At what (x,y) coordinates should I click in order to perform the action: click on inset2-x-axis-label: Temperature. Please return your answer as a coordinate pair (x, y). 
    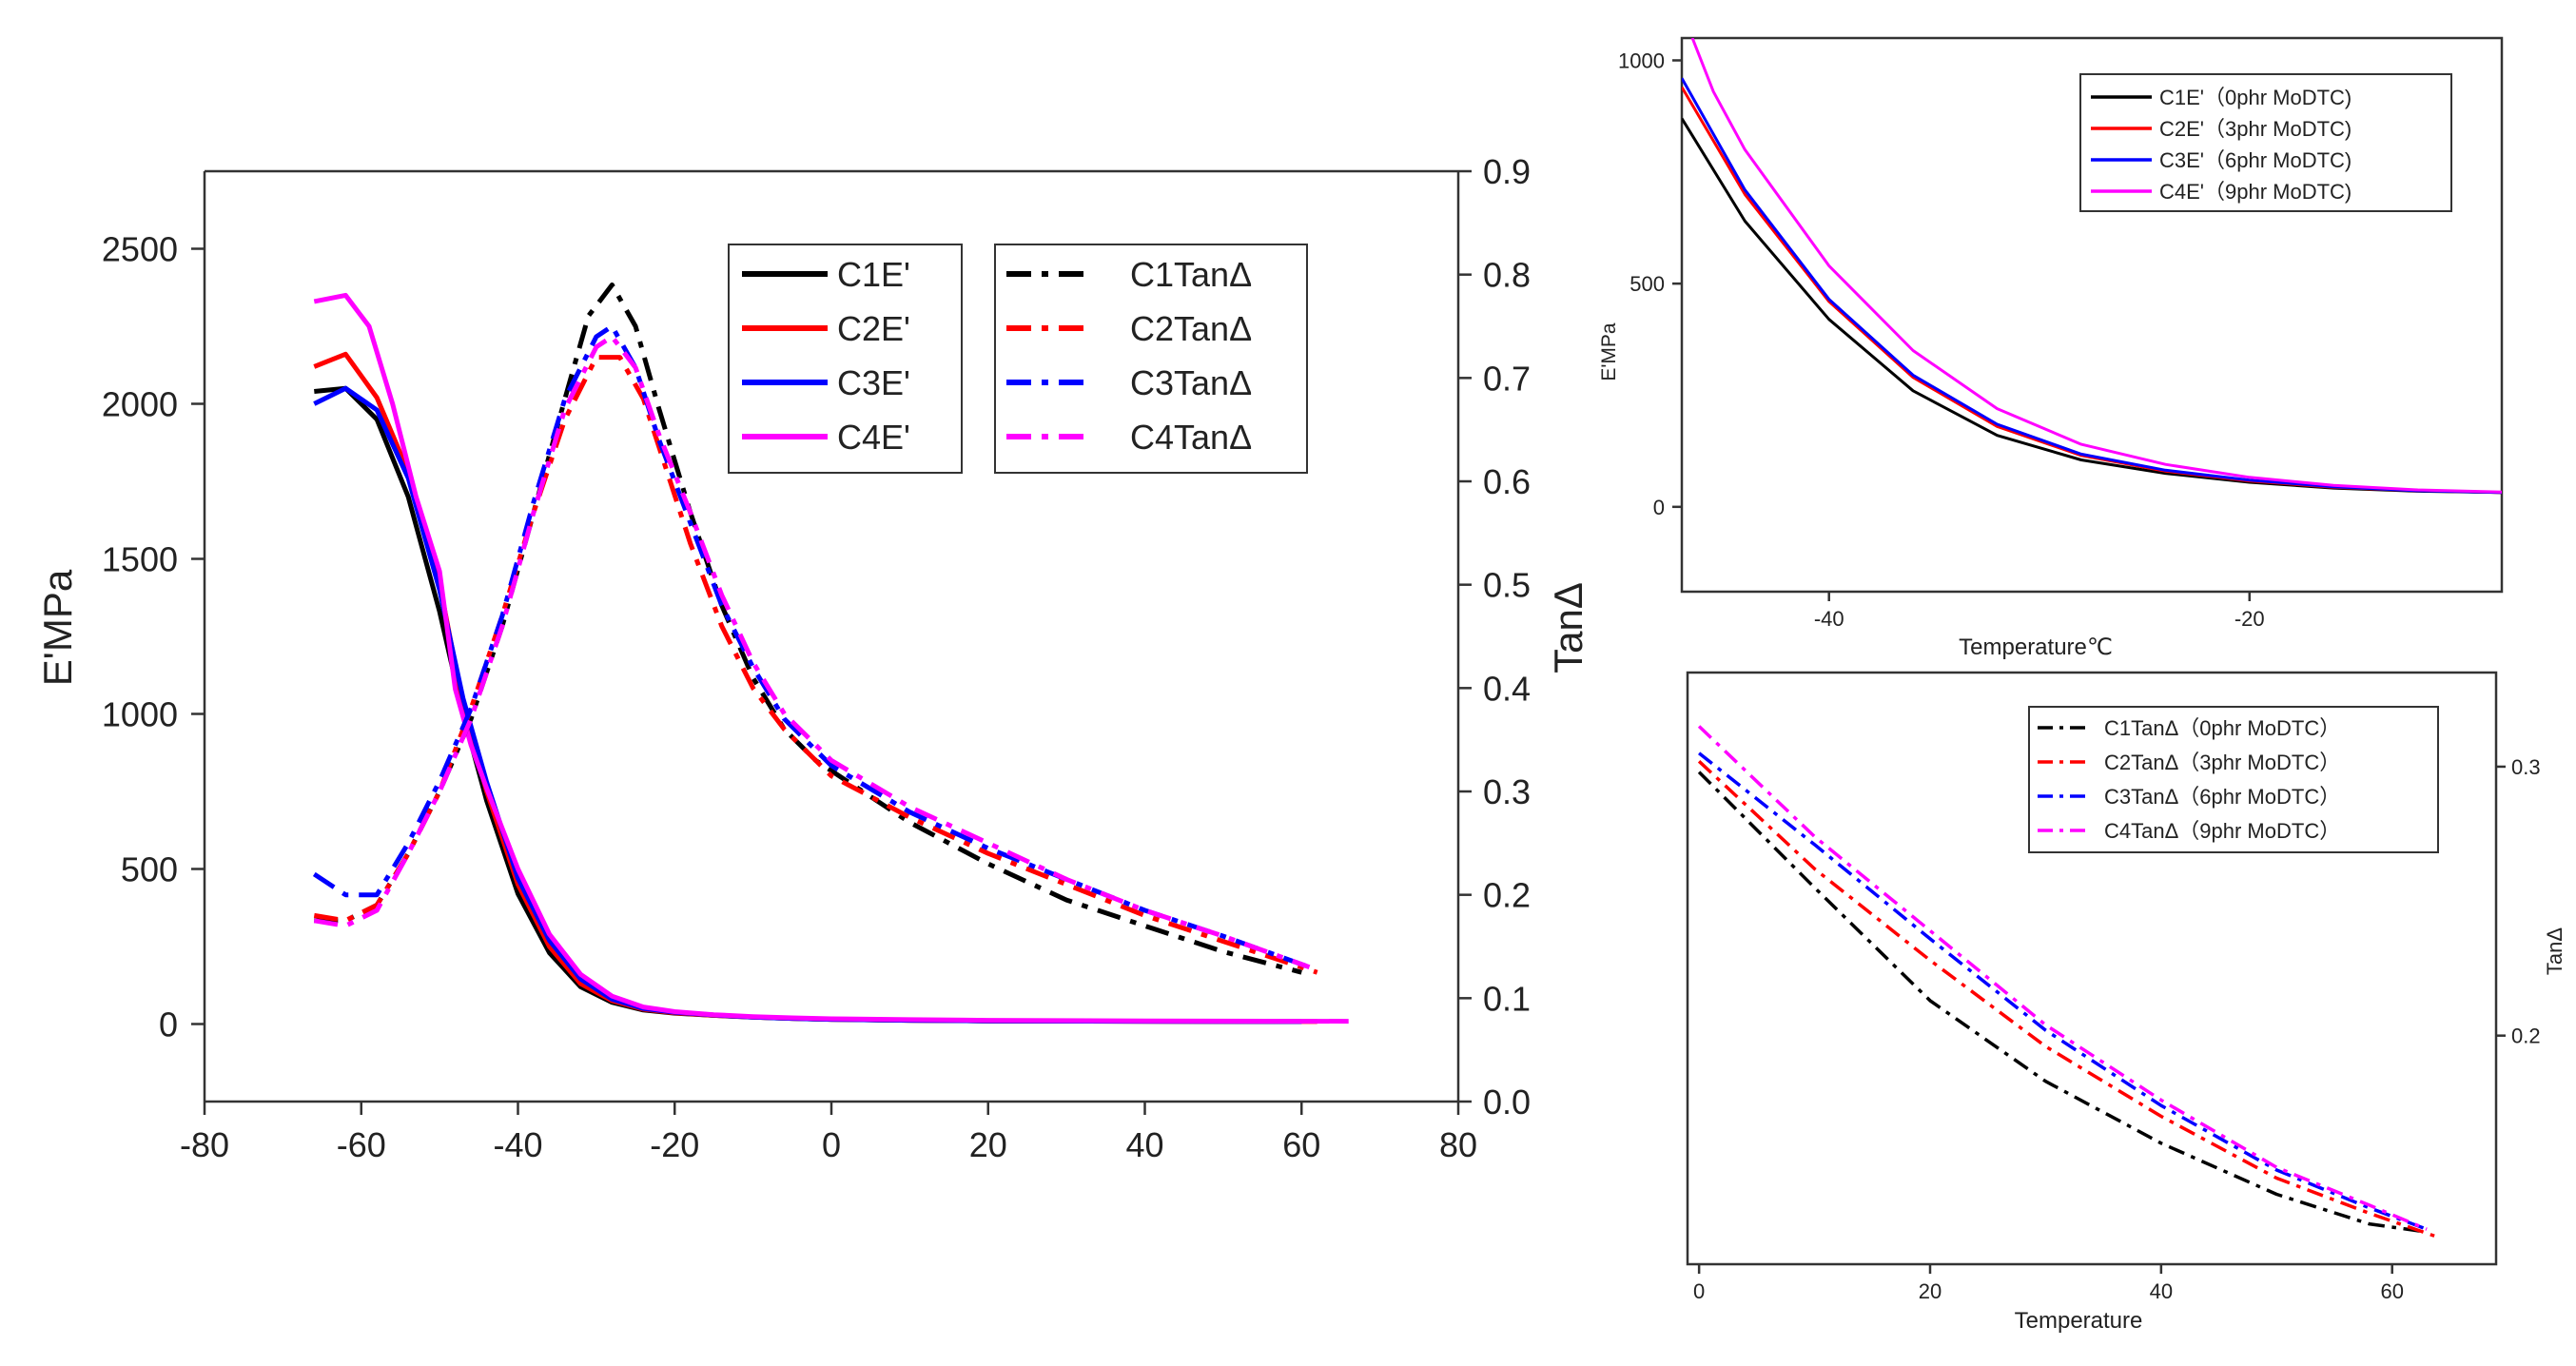
    Looking at the image, I should click on (2079, 1321).